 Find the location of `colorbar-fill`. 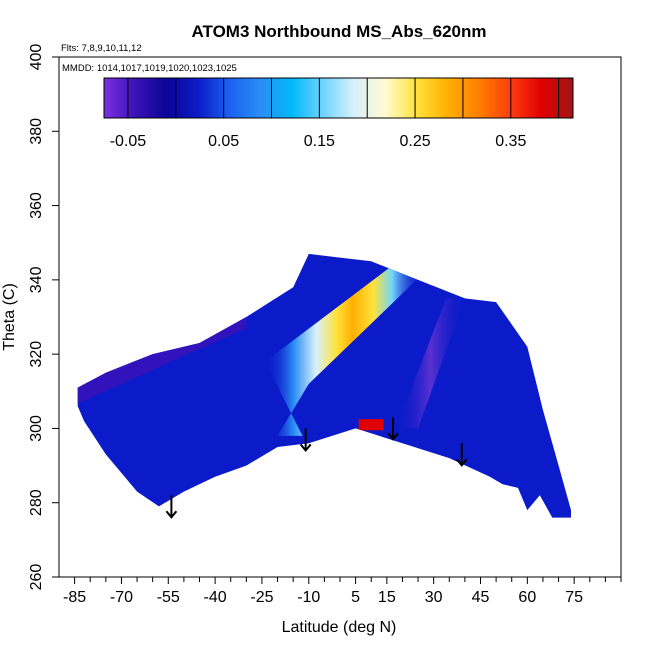

colorbar-fill is located at coordinates (338, 98).